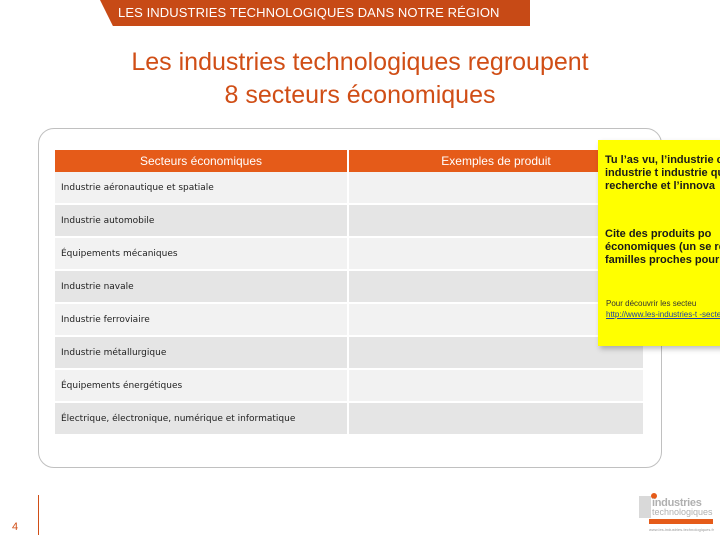  Describe the element at coordinates (38, 515) in the screenshot. I see `page-number-divider` at that location.